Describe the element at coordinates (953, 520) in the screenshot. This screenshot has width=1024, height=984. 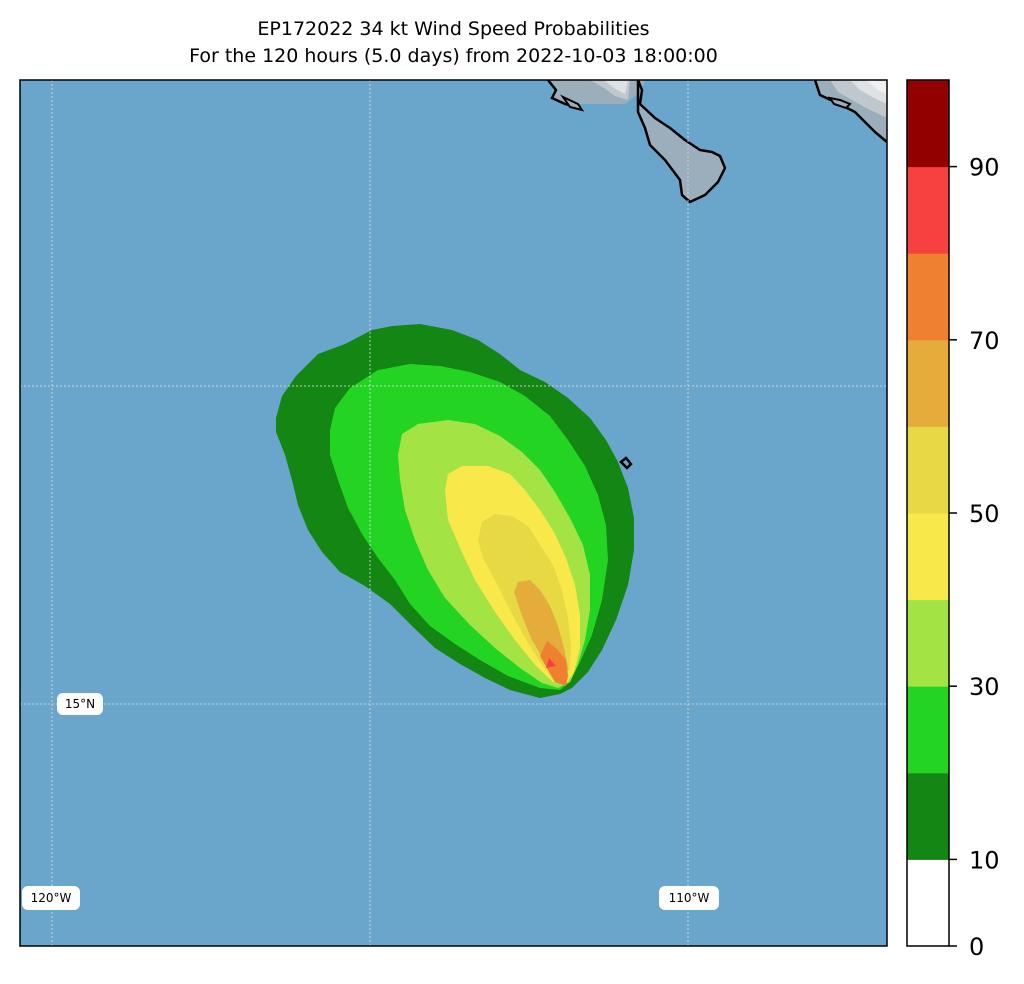
I see `colorbar: 0 10 30 50 70 90` at that location.